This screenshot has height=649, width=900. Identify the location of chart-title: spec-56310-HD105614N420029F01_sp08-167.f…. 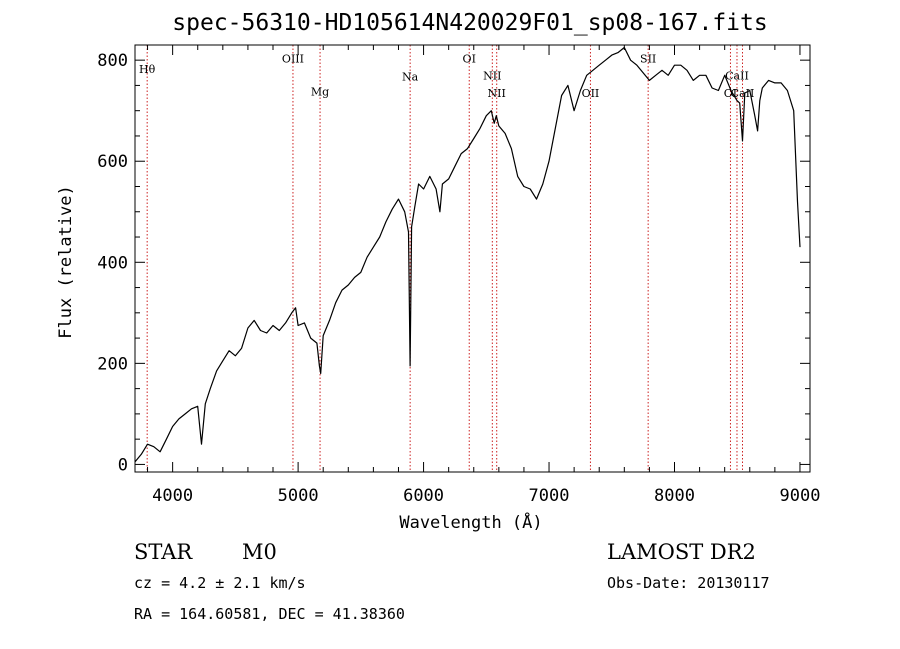
(469, 23).